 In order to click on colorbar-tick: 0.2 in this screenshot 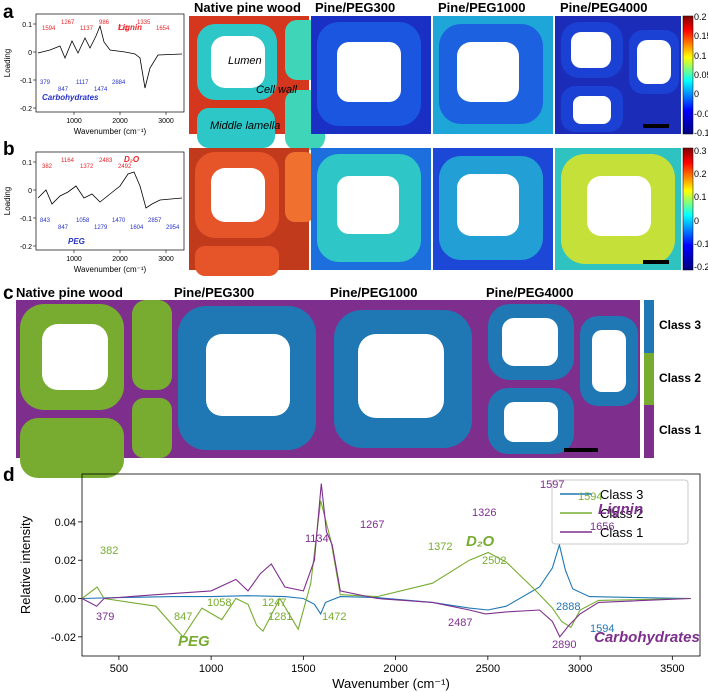, I will do `click(700, 174)`.